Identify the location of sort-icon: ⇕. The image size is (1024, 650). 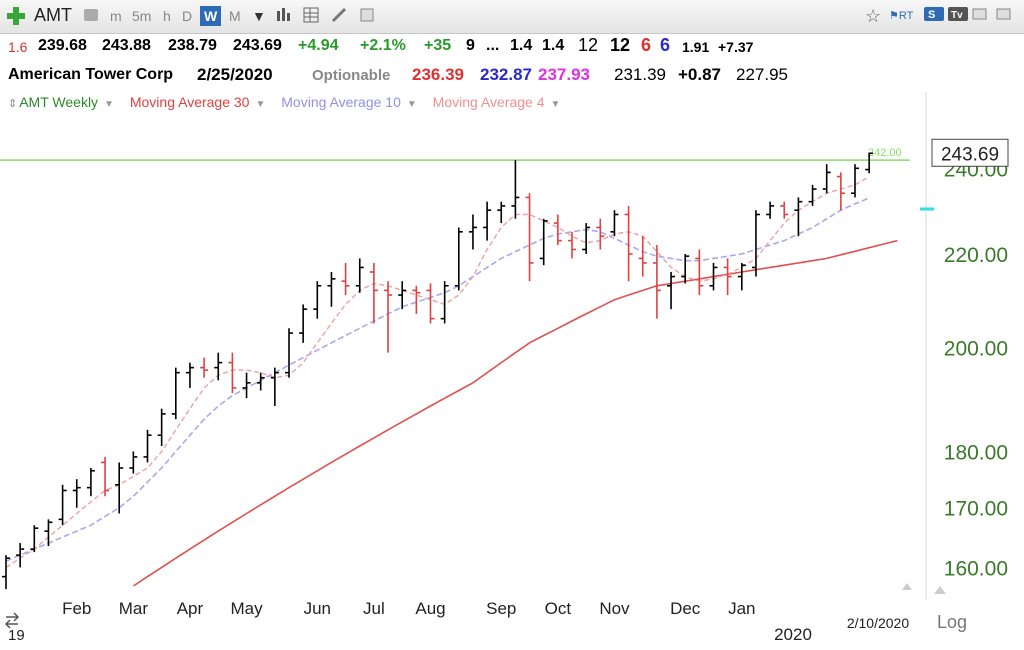
(13, 104).